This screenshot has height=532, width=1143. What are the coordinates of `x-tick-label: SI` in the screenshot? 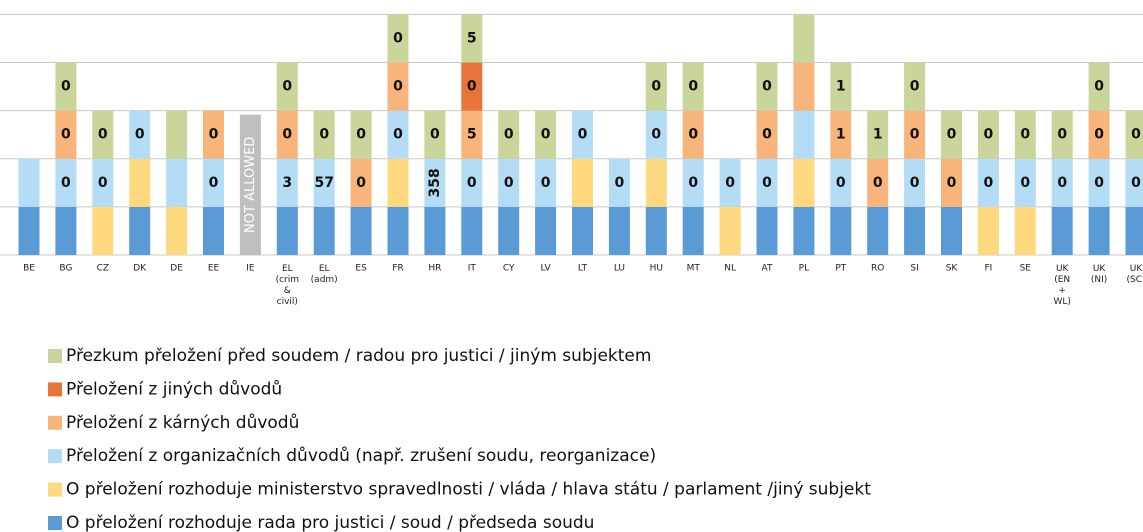 It's located at (914, 269).